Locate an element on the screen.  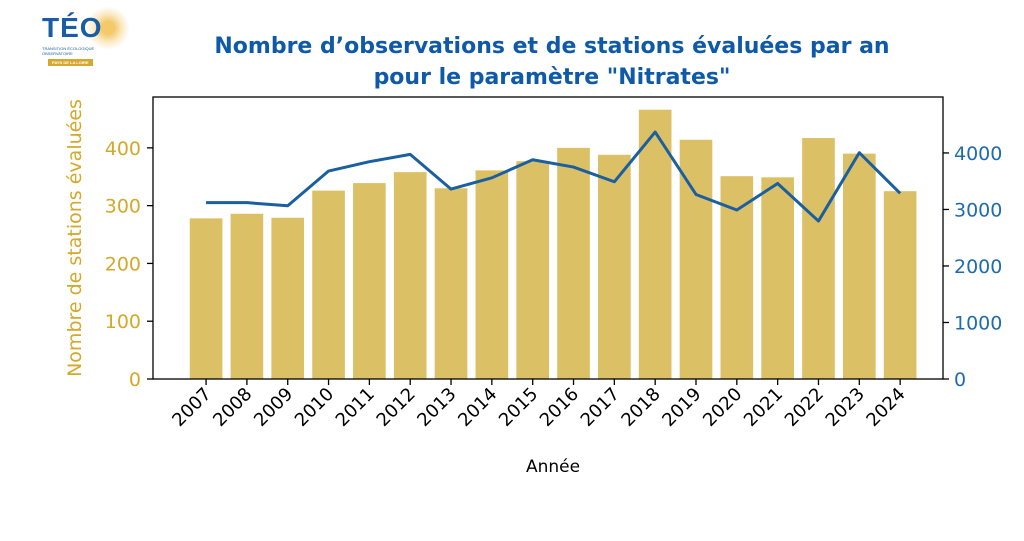
x-tick-label: 2021 is located at coordinates (763, 407).